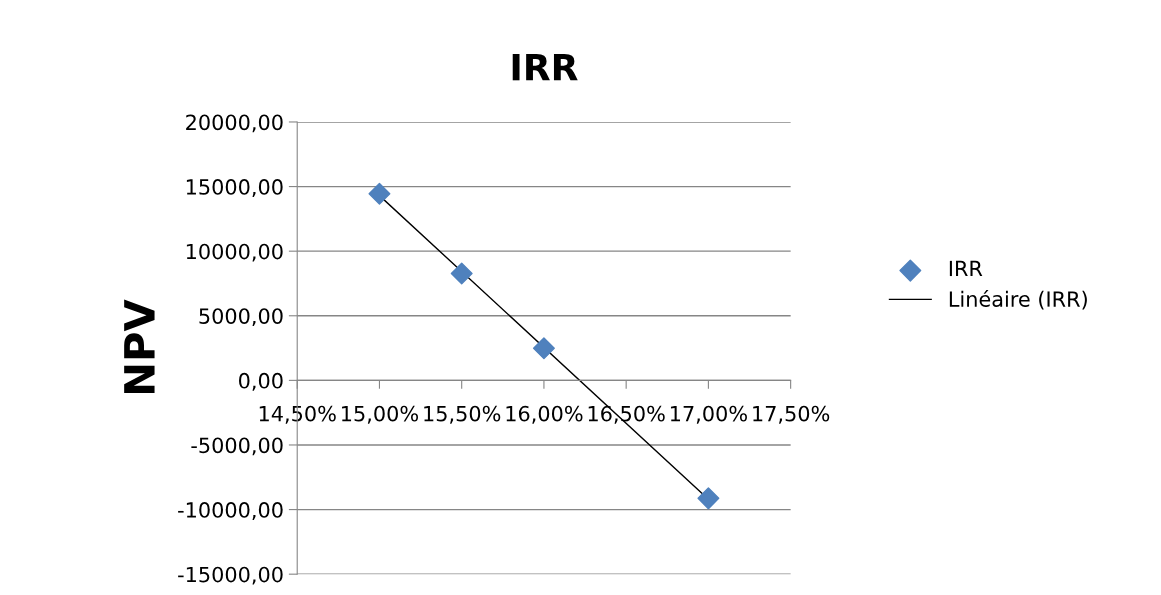 The image size is (1161, 595). Describe the element at coordinates (966, 268) in the screenshot. I see `legend-label: IRR` at that location.